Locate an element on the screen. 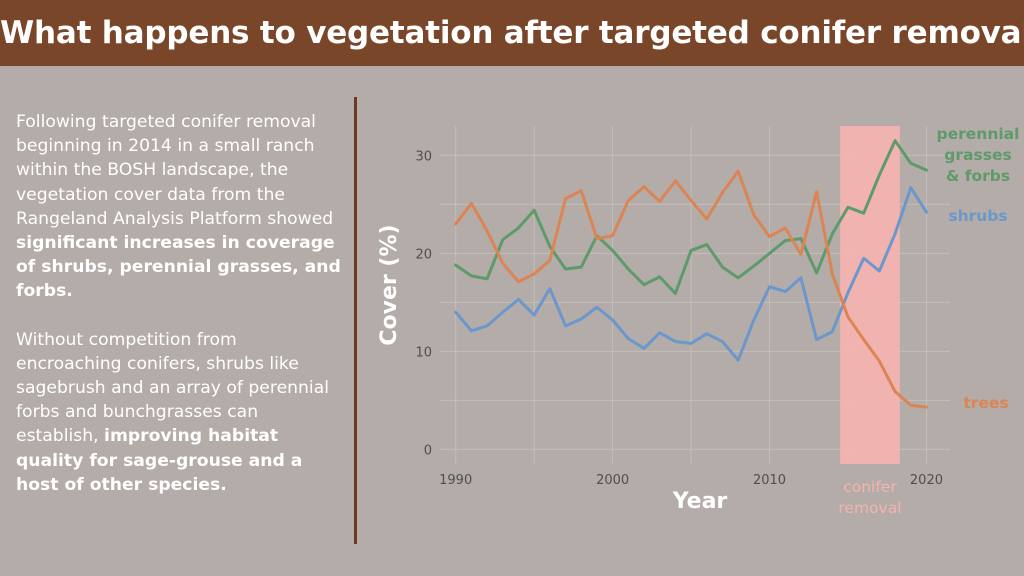 The width and height of the screenshot is (1024, 576). x-tick-label: 2020 is located at coordinates (926, 480).